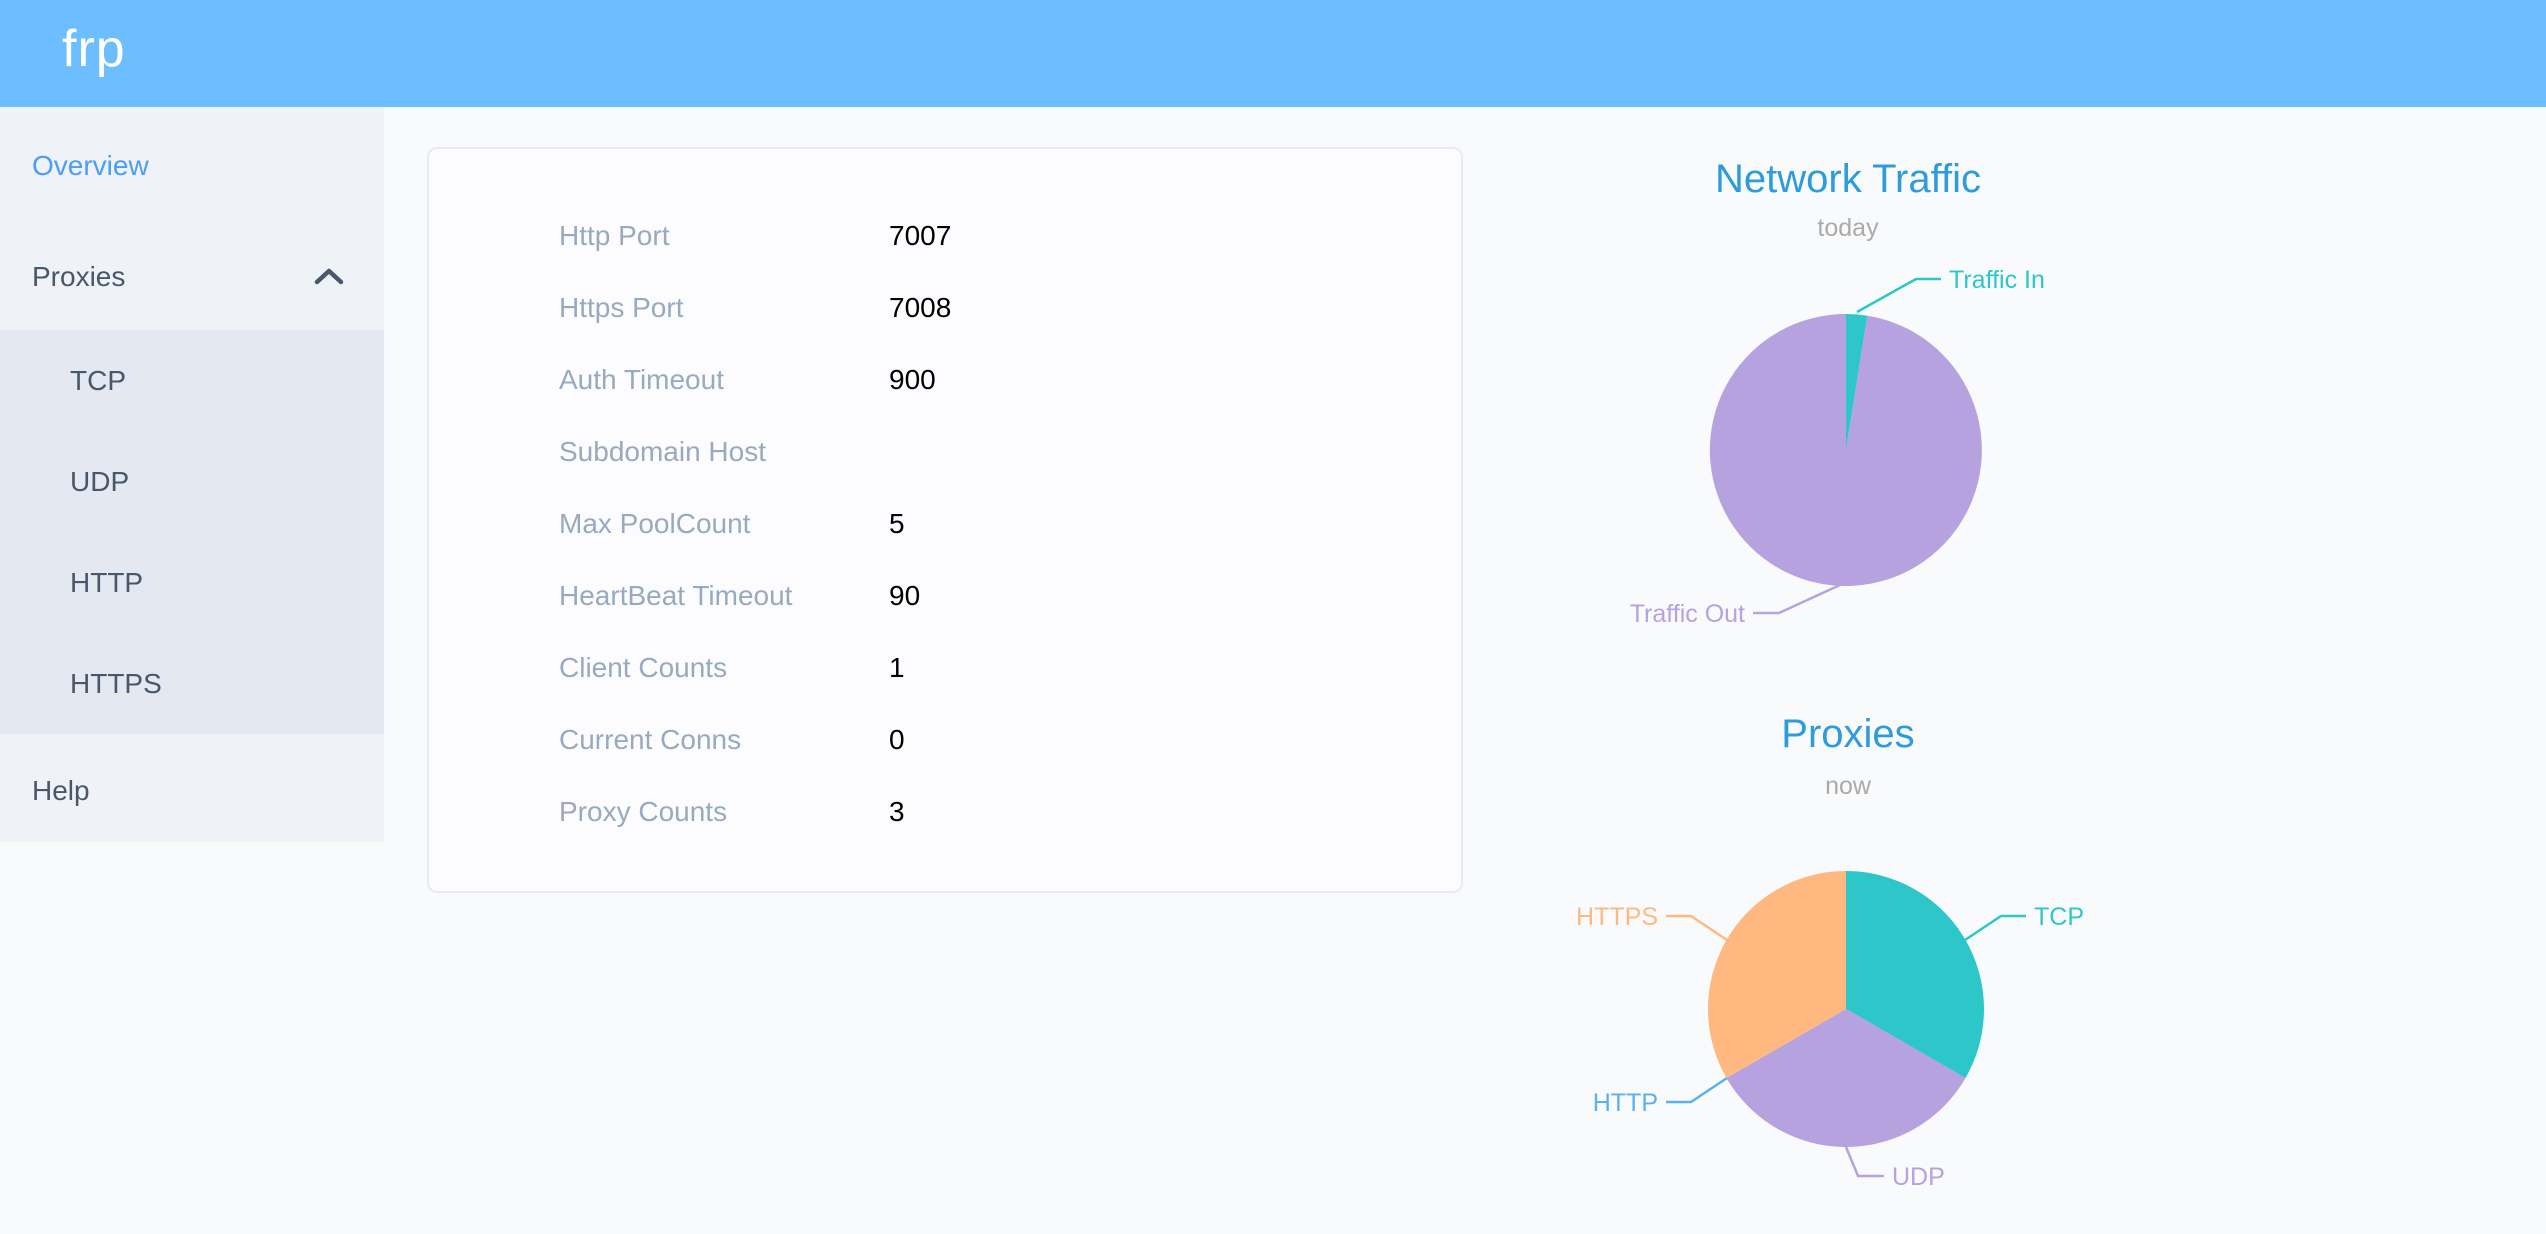 The width and height of the screenshot is (2546, 1234). What do you see at coordinates (1915, 974) in the screenshot?
I see `pie-slice-tcp` at bounding box center [1915, 974].